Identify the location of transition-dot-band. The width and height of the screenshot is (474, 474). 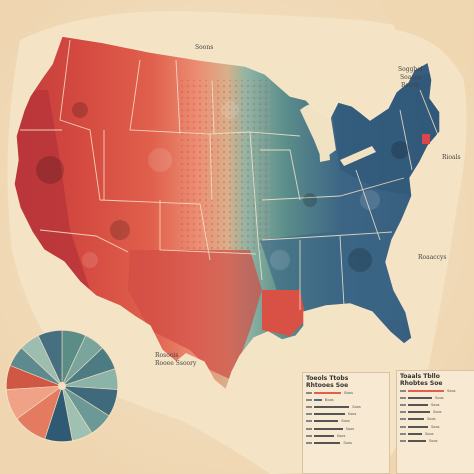
(225, 165).